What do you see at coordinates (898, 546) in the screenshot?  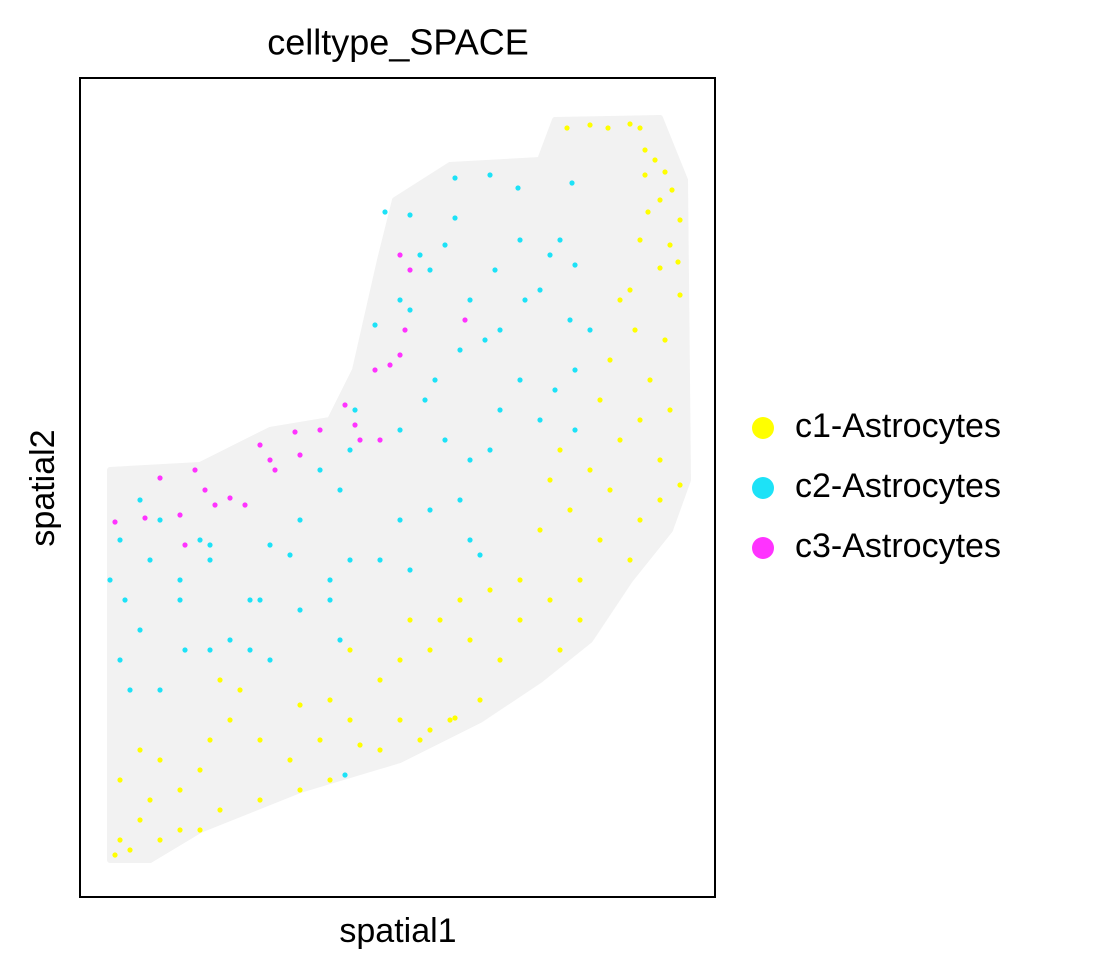 I see `legend-label: c3-Astrocytes` at bounding box center [898, 546].